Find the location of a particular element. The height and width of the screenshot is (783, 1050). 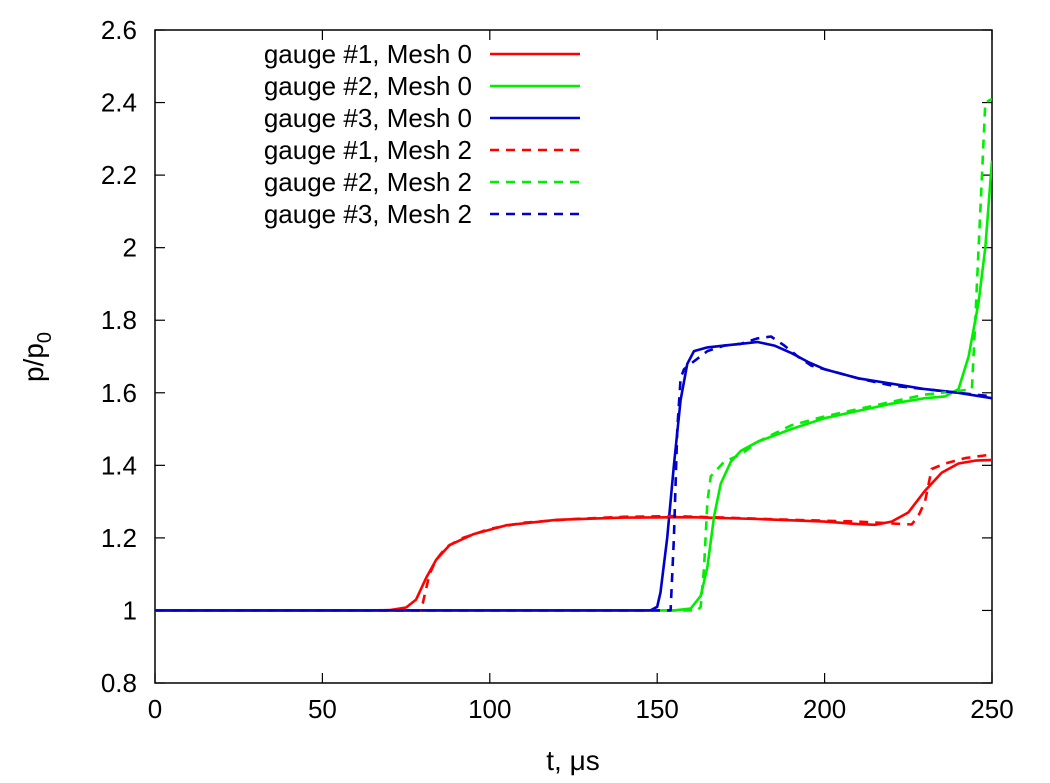

legend-label: gauge #2, Mesh 0 is located at coordinates (368, 86).